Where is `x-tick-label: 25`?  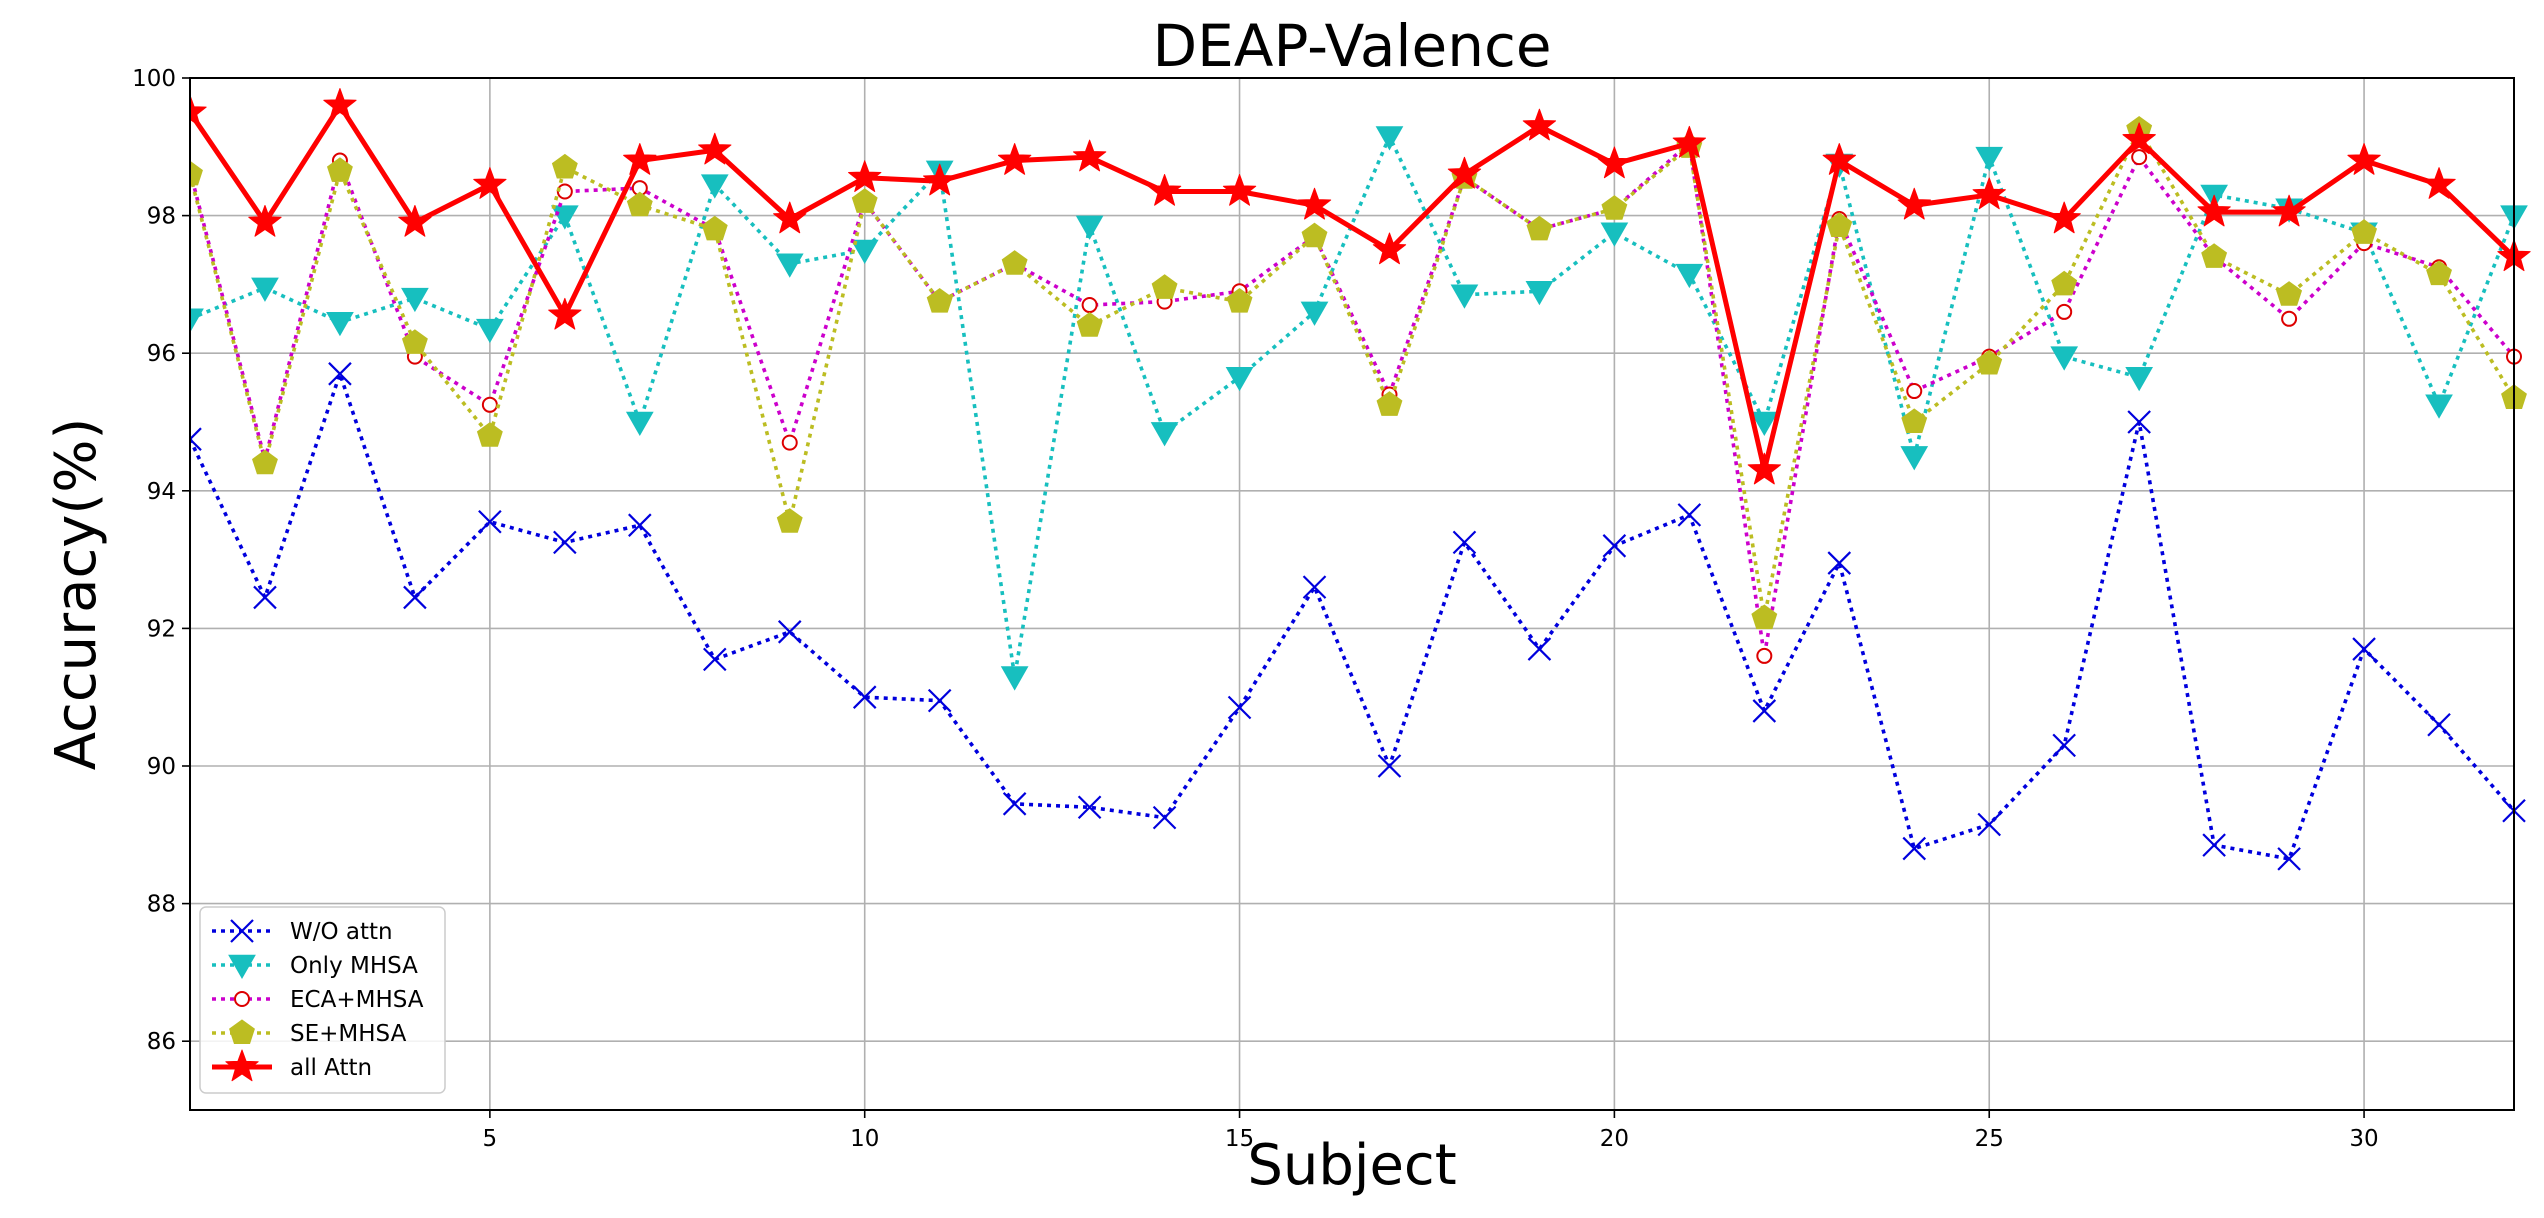
x-tick-label: 25 is located at coordinates (1989, 1139).